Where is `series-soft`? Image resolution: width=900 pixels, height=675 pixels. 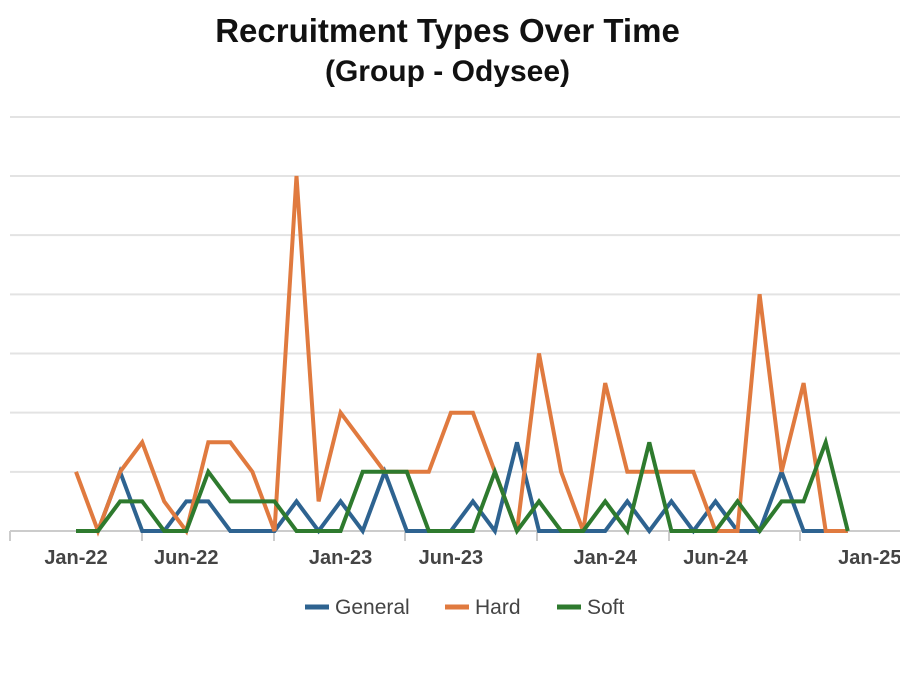
series-soft is located at coordinates (463, 485).